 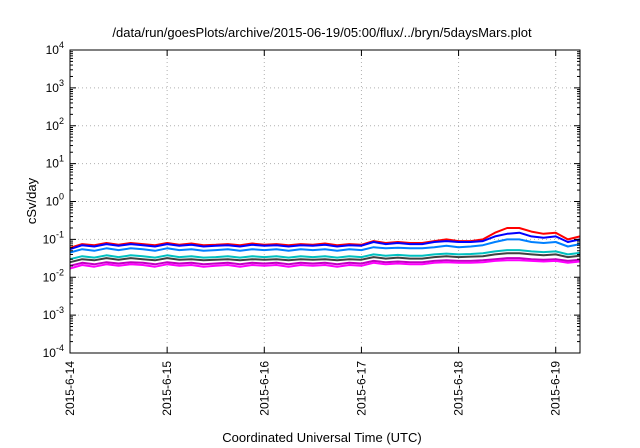 I want to click on x-tick-label: 2015-6-17, so click(x=361, y=388).